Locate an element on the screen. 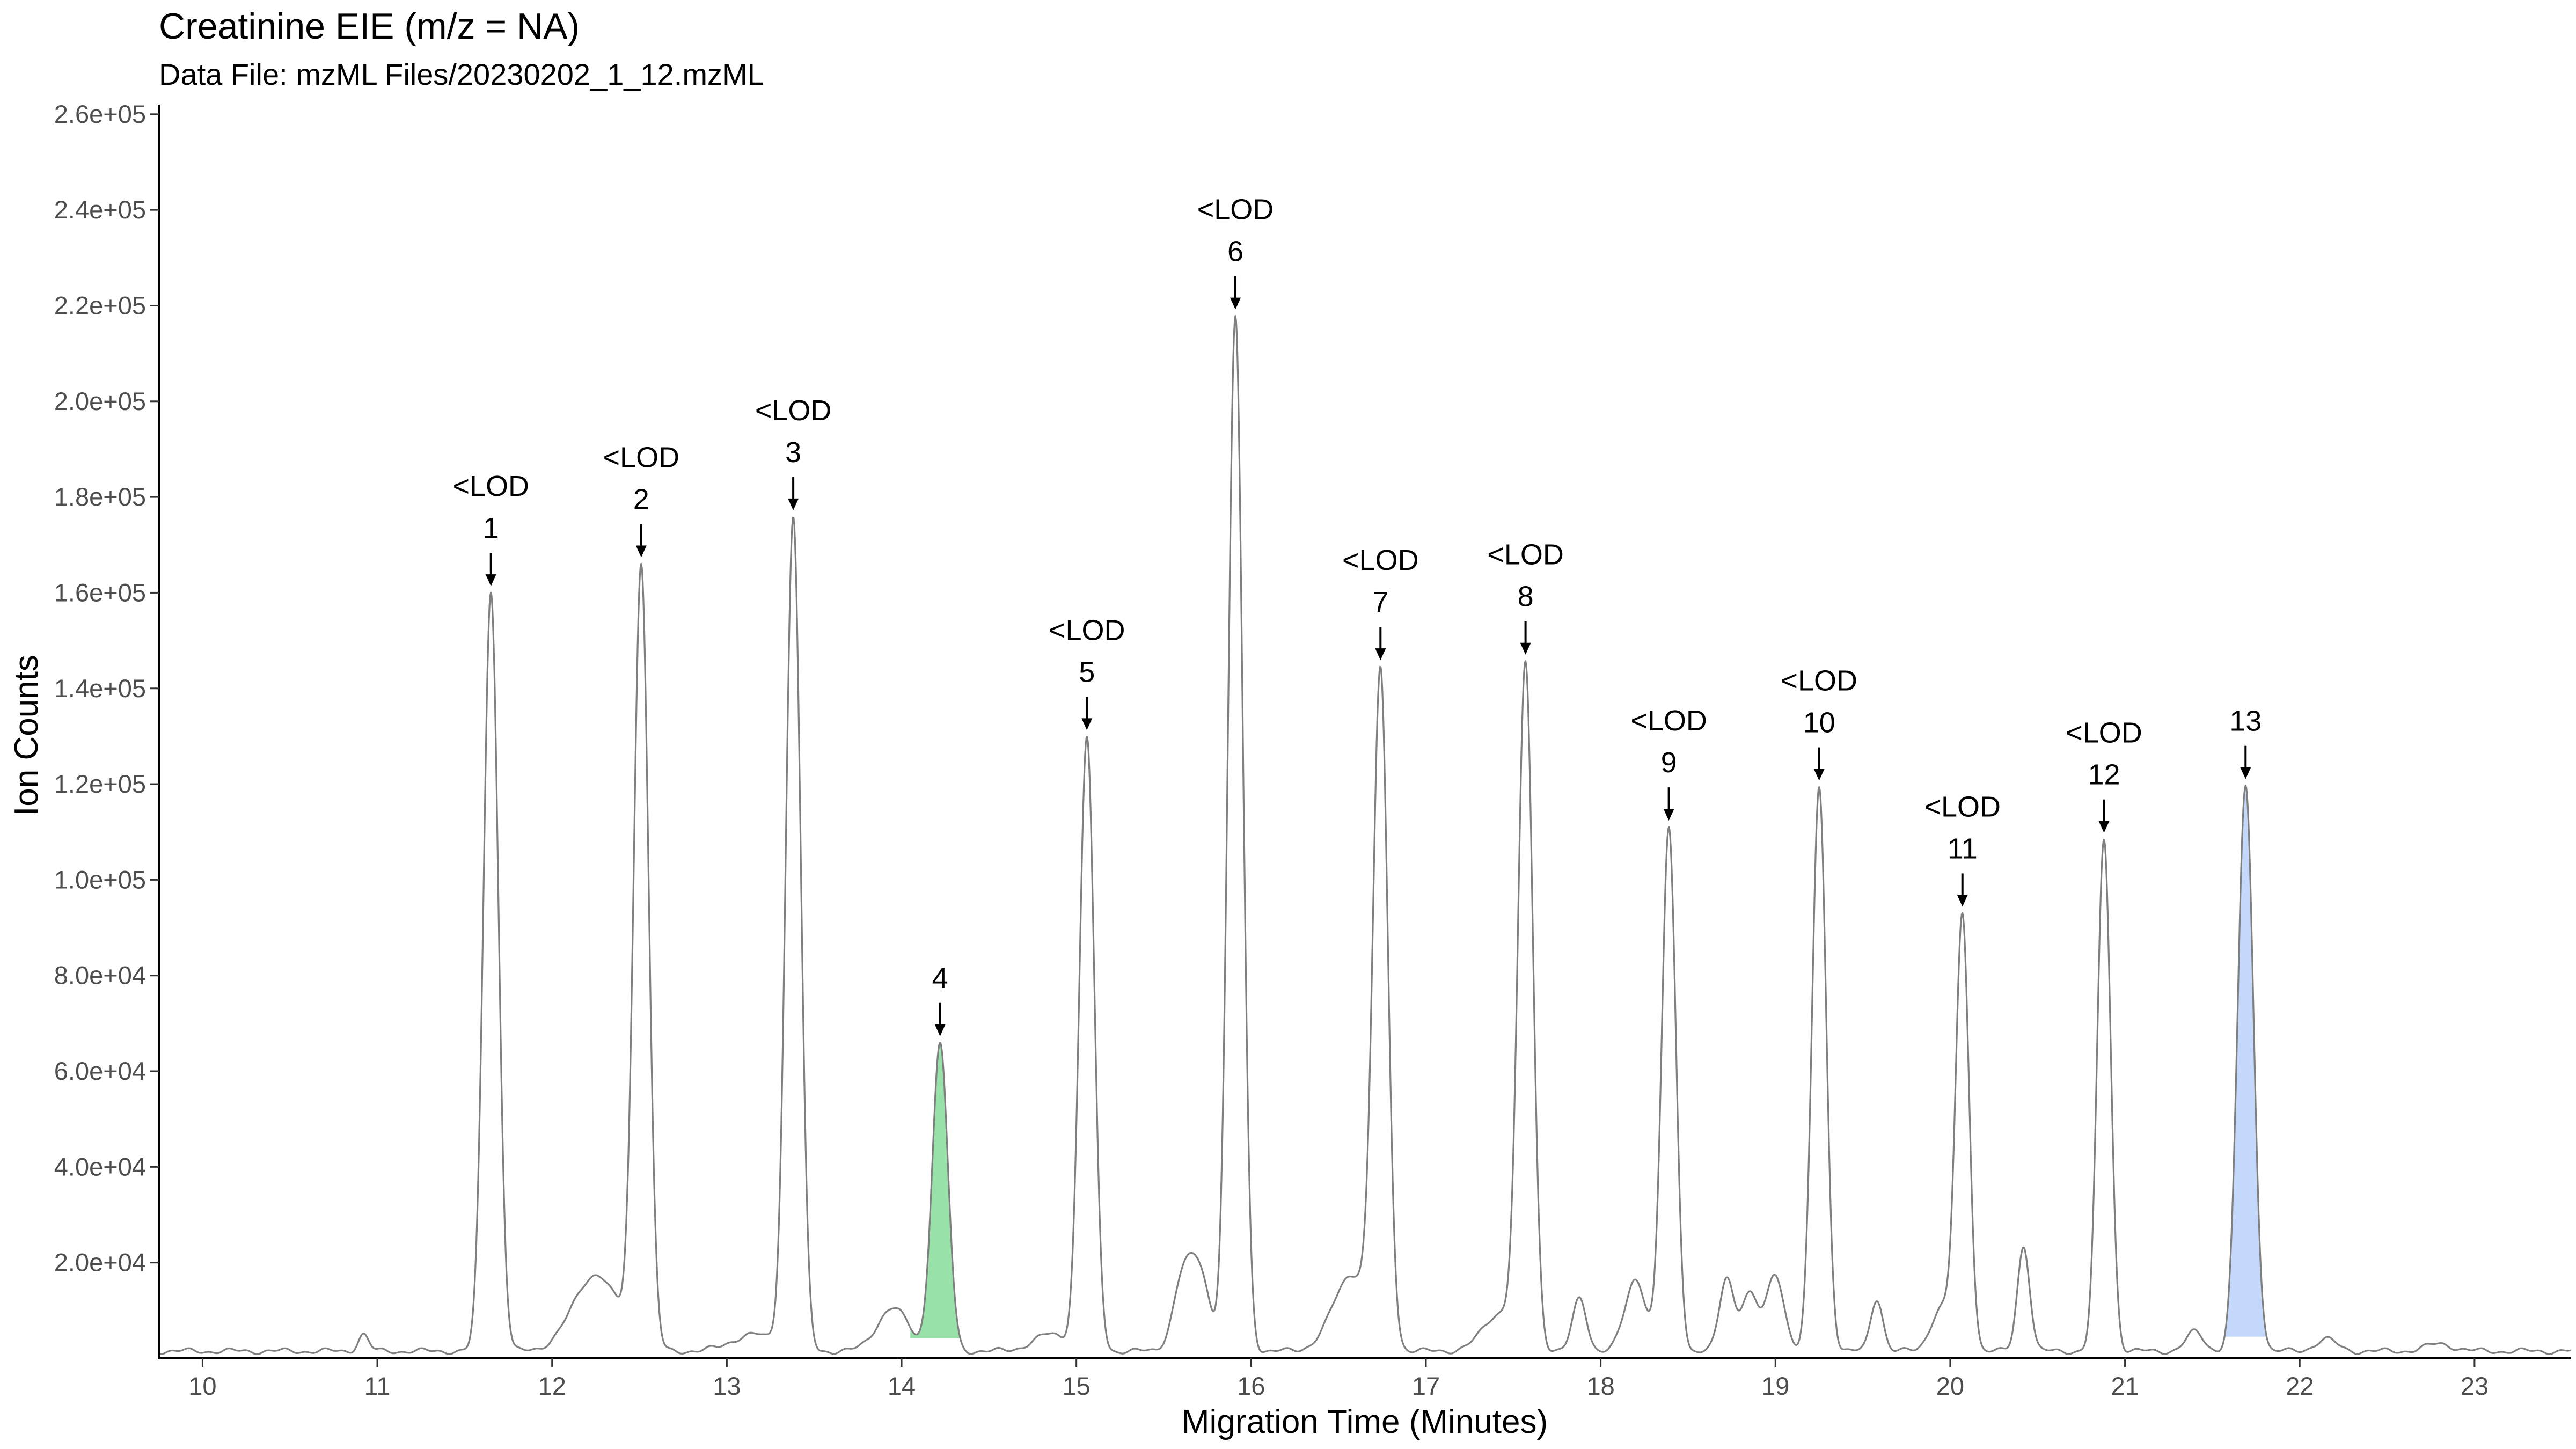 The height and width of the screenshot is (1449, 2576). peak-number-label: 12 is located at coordinates (2104, 775).